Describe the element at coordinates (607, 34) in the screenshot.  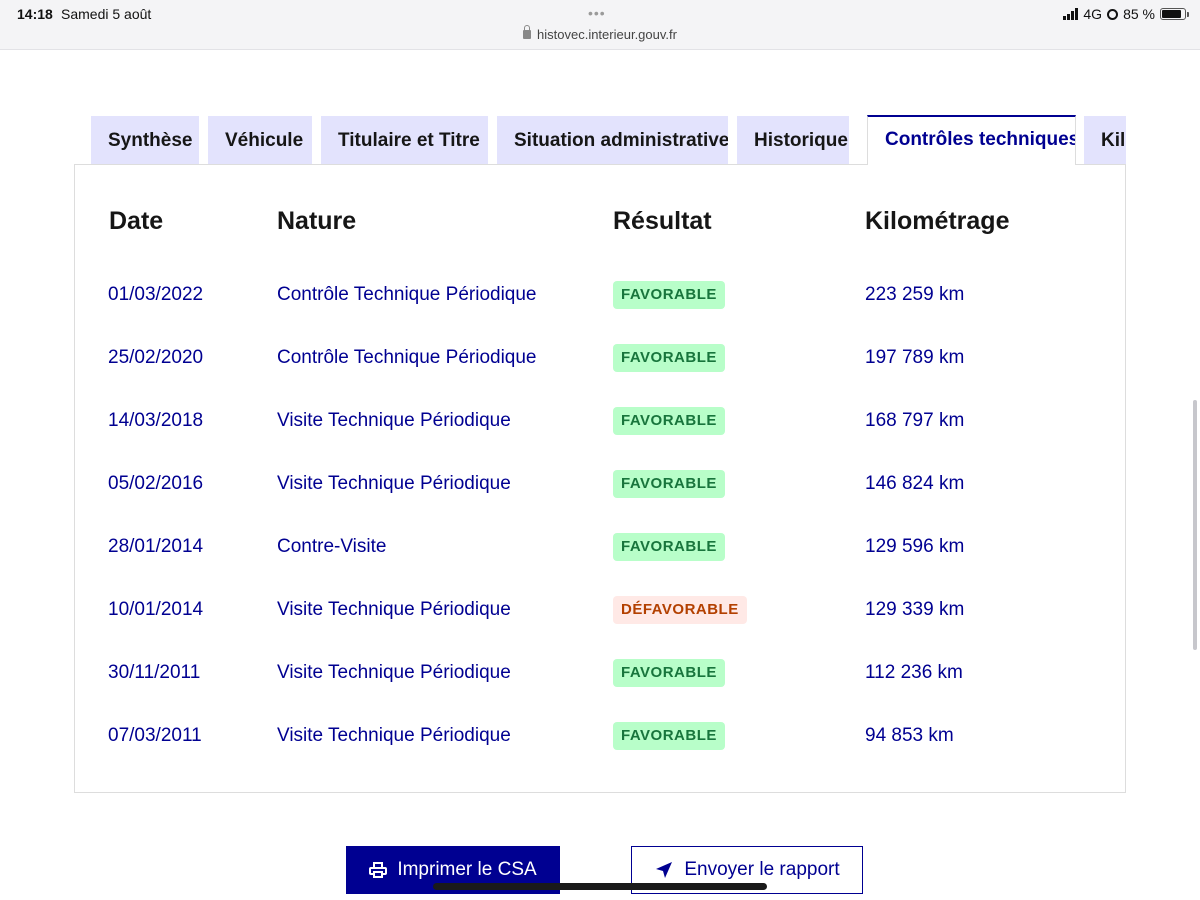
I see `url-text: histovec.interieur.gouv.fr` at that location.